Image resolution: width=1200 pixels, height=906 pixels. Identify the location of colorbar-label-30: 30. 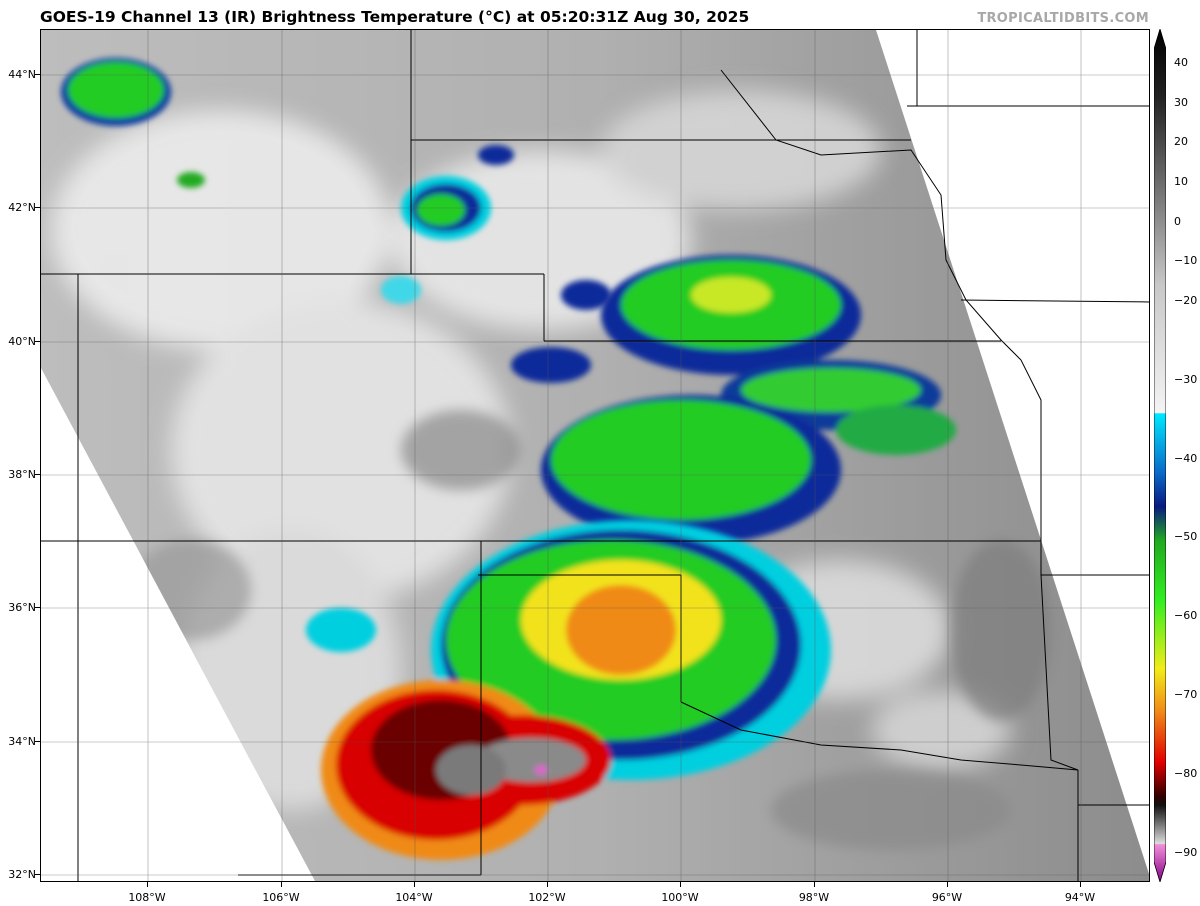
(1181, 102).